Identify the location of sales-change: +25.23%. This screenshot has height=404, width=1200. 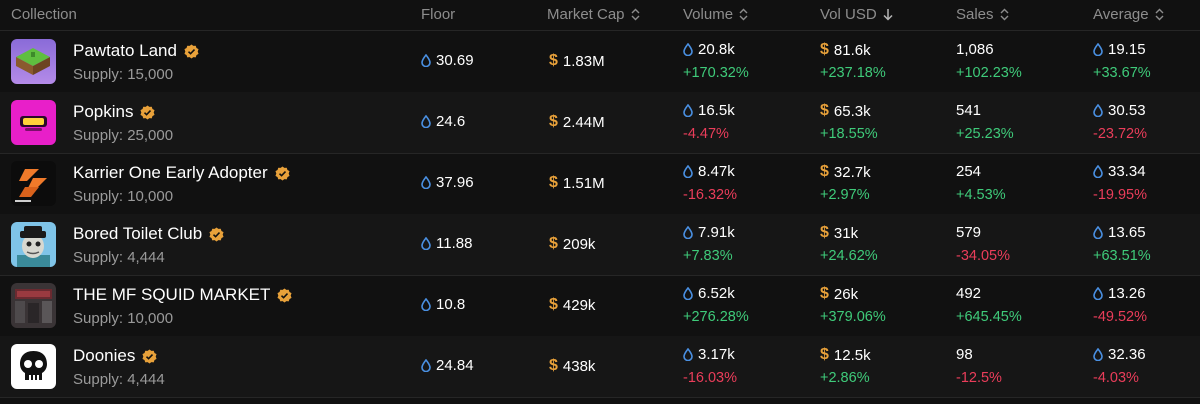
(985, 134).